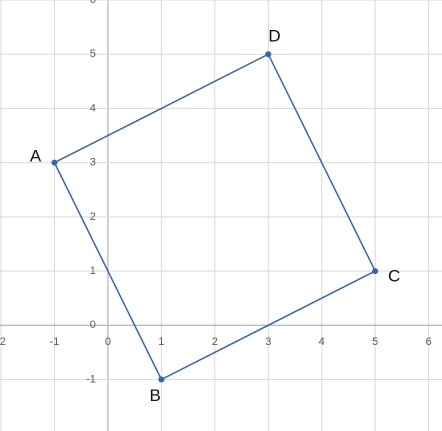 The width and height of the screenshot is (442, 431). Describe the element at coordinates (93, 54) in the screenshot. I see `y-tick-label: 5` at that location.